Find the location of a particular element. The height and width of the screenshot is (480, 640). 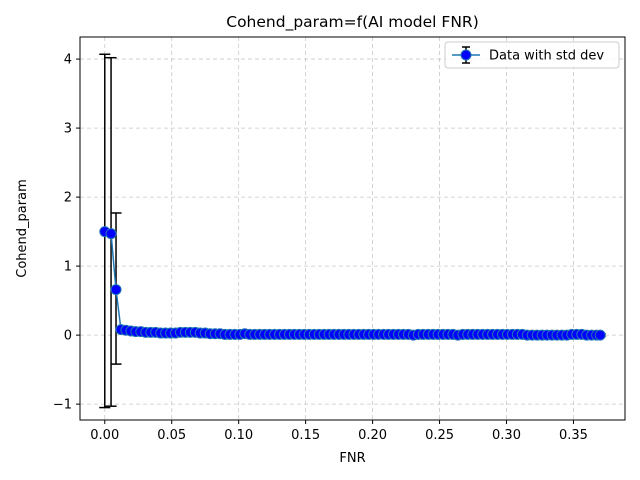

legend-label: Data with std dev is located at coordinates (546, 56).